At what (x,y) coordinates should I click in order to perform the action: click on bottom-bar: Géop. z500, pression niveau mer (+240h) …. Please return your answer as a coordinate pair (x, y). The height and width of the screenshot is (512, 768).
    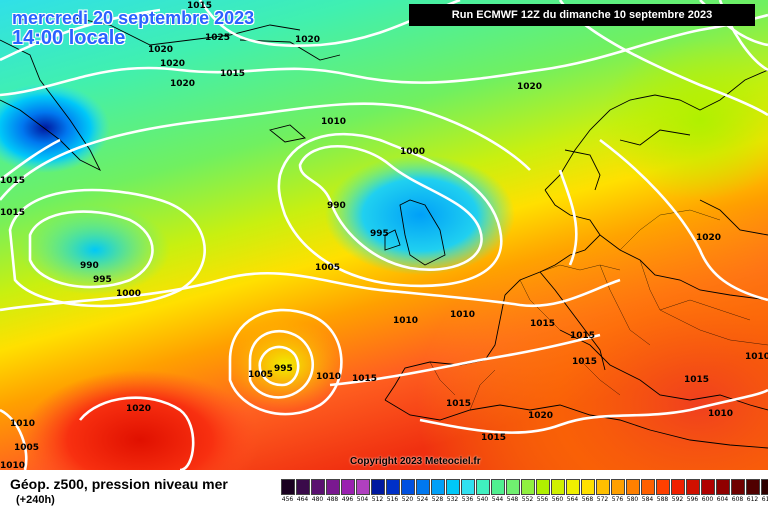
    Looking at the image, I should click on (384, 491).